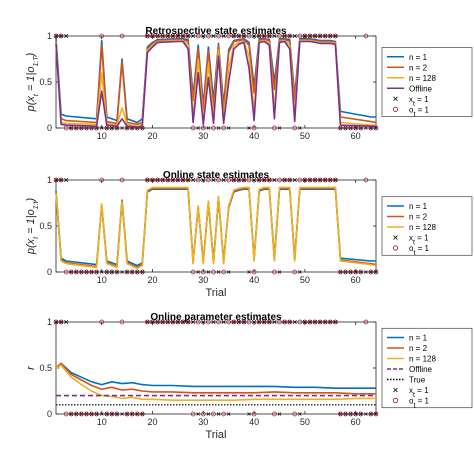 The width and height of the screenshot is (474, 474). I want to click on legend: n = 1 n = 2n = 128 xt = 1ot = 1, so click(427, 226).